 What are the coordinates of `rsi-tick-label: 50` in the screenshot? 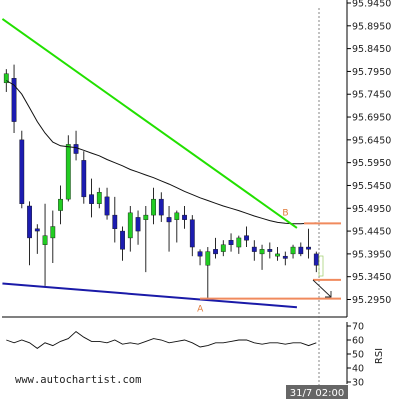 It's located at (358, 355).